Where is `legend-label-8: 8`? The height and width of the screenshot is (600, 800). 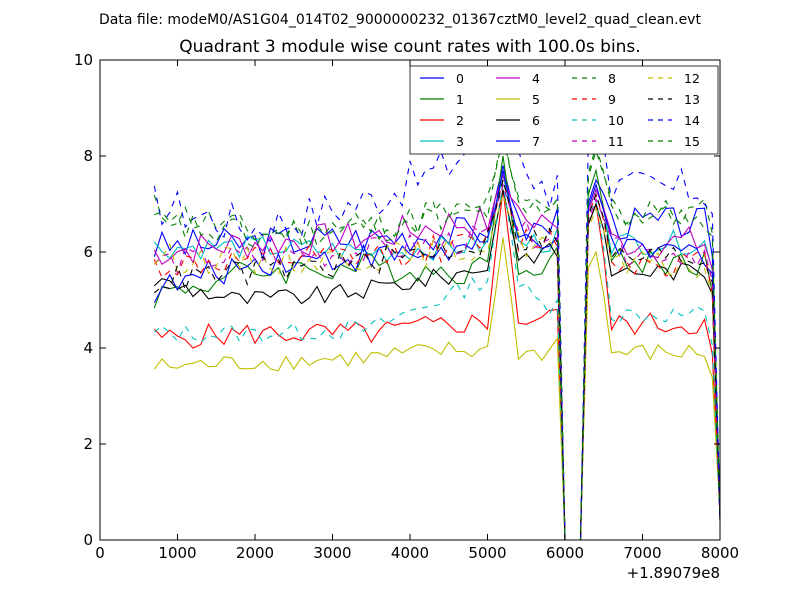 legend-label-8: 8 is located at coordinates (612, 78).